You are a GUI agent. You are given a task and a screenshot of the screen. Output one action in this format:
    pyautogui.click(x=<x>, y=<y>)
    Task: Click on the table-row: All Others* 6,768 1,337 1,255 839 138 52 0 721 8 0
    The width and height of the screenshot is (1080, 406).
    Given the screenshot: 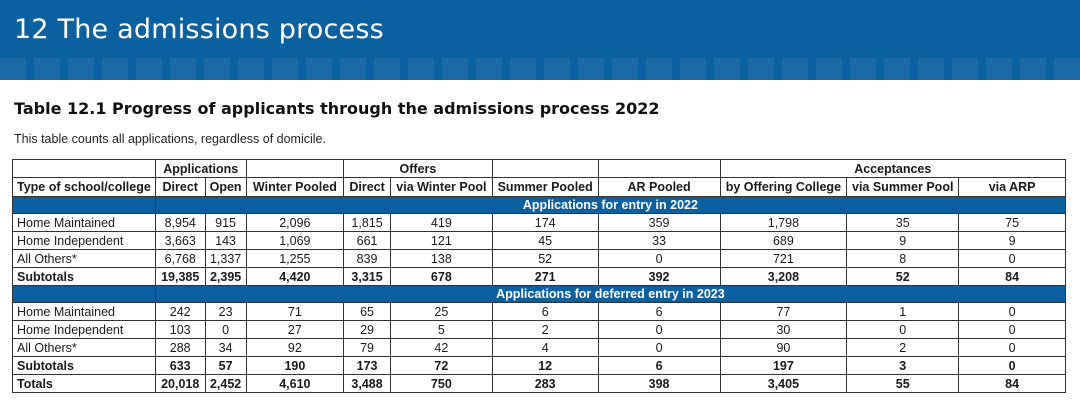 What is the action you would take?
    pyautogui.click(x=539, y=258)
    